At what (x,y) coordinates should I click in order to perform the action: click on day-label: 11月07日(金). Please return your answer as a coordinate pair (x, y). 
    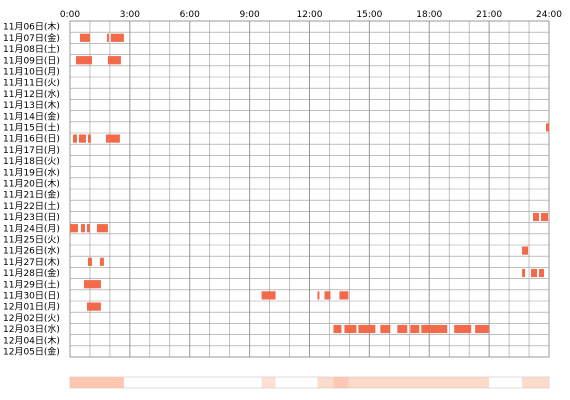
    Looking at the image, I should click on (31, 38).